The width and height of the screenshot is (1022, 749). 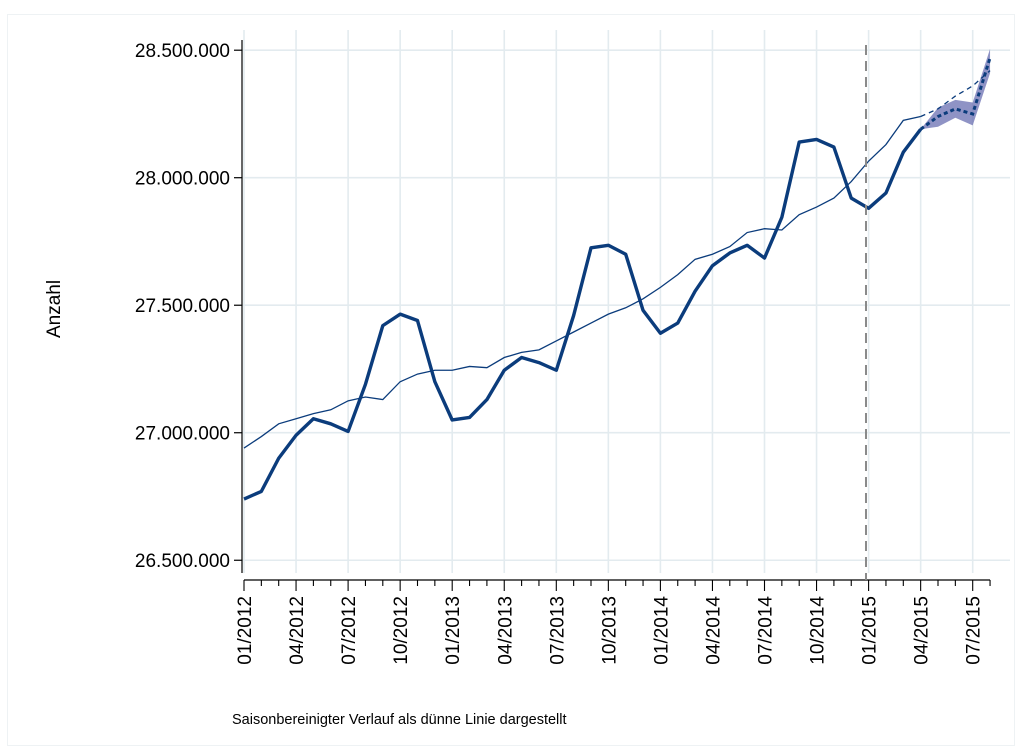 What do you see at coordinates (922, 630) in the screenshot?
I see `x-tick-label: 04/2015` at bounding box center [922, 630].